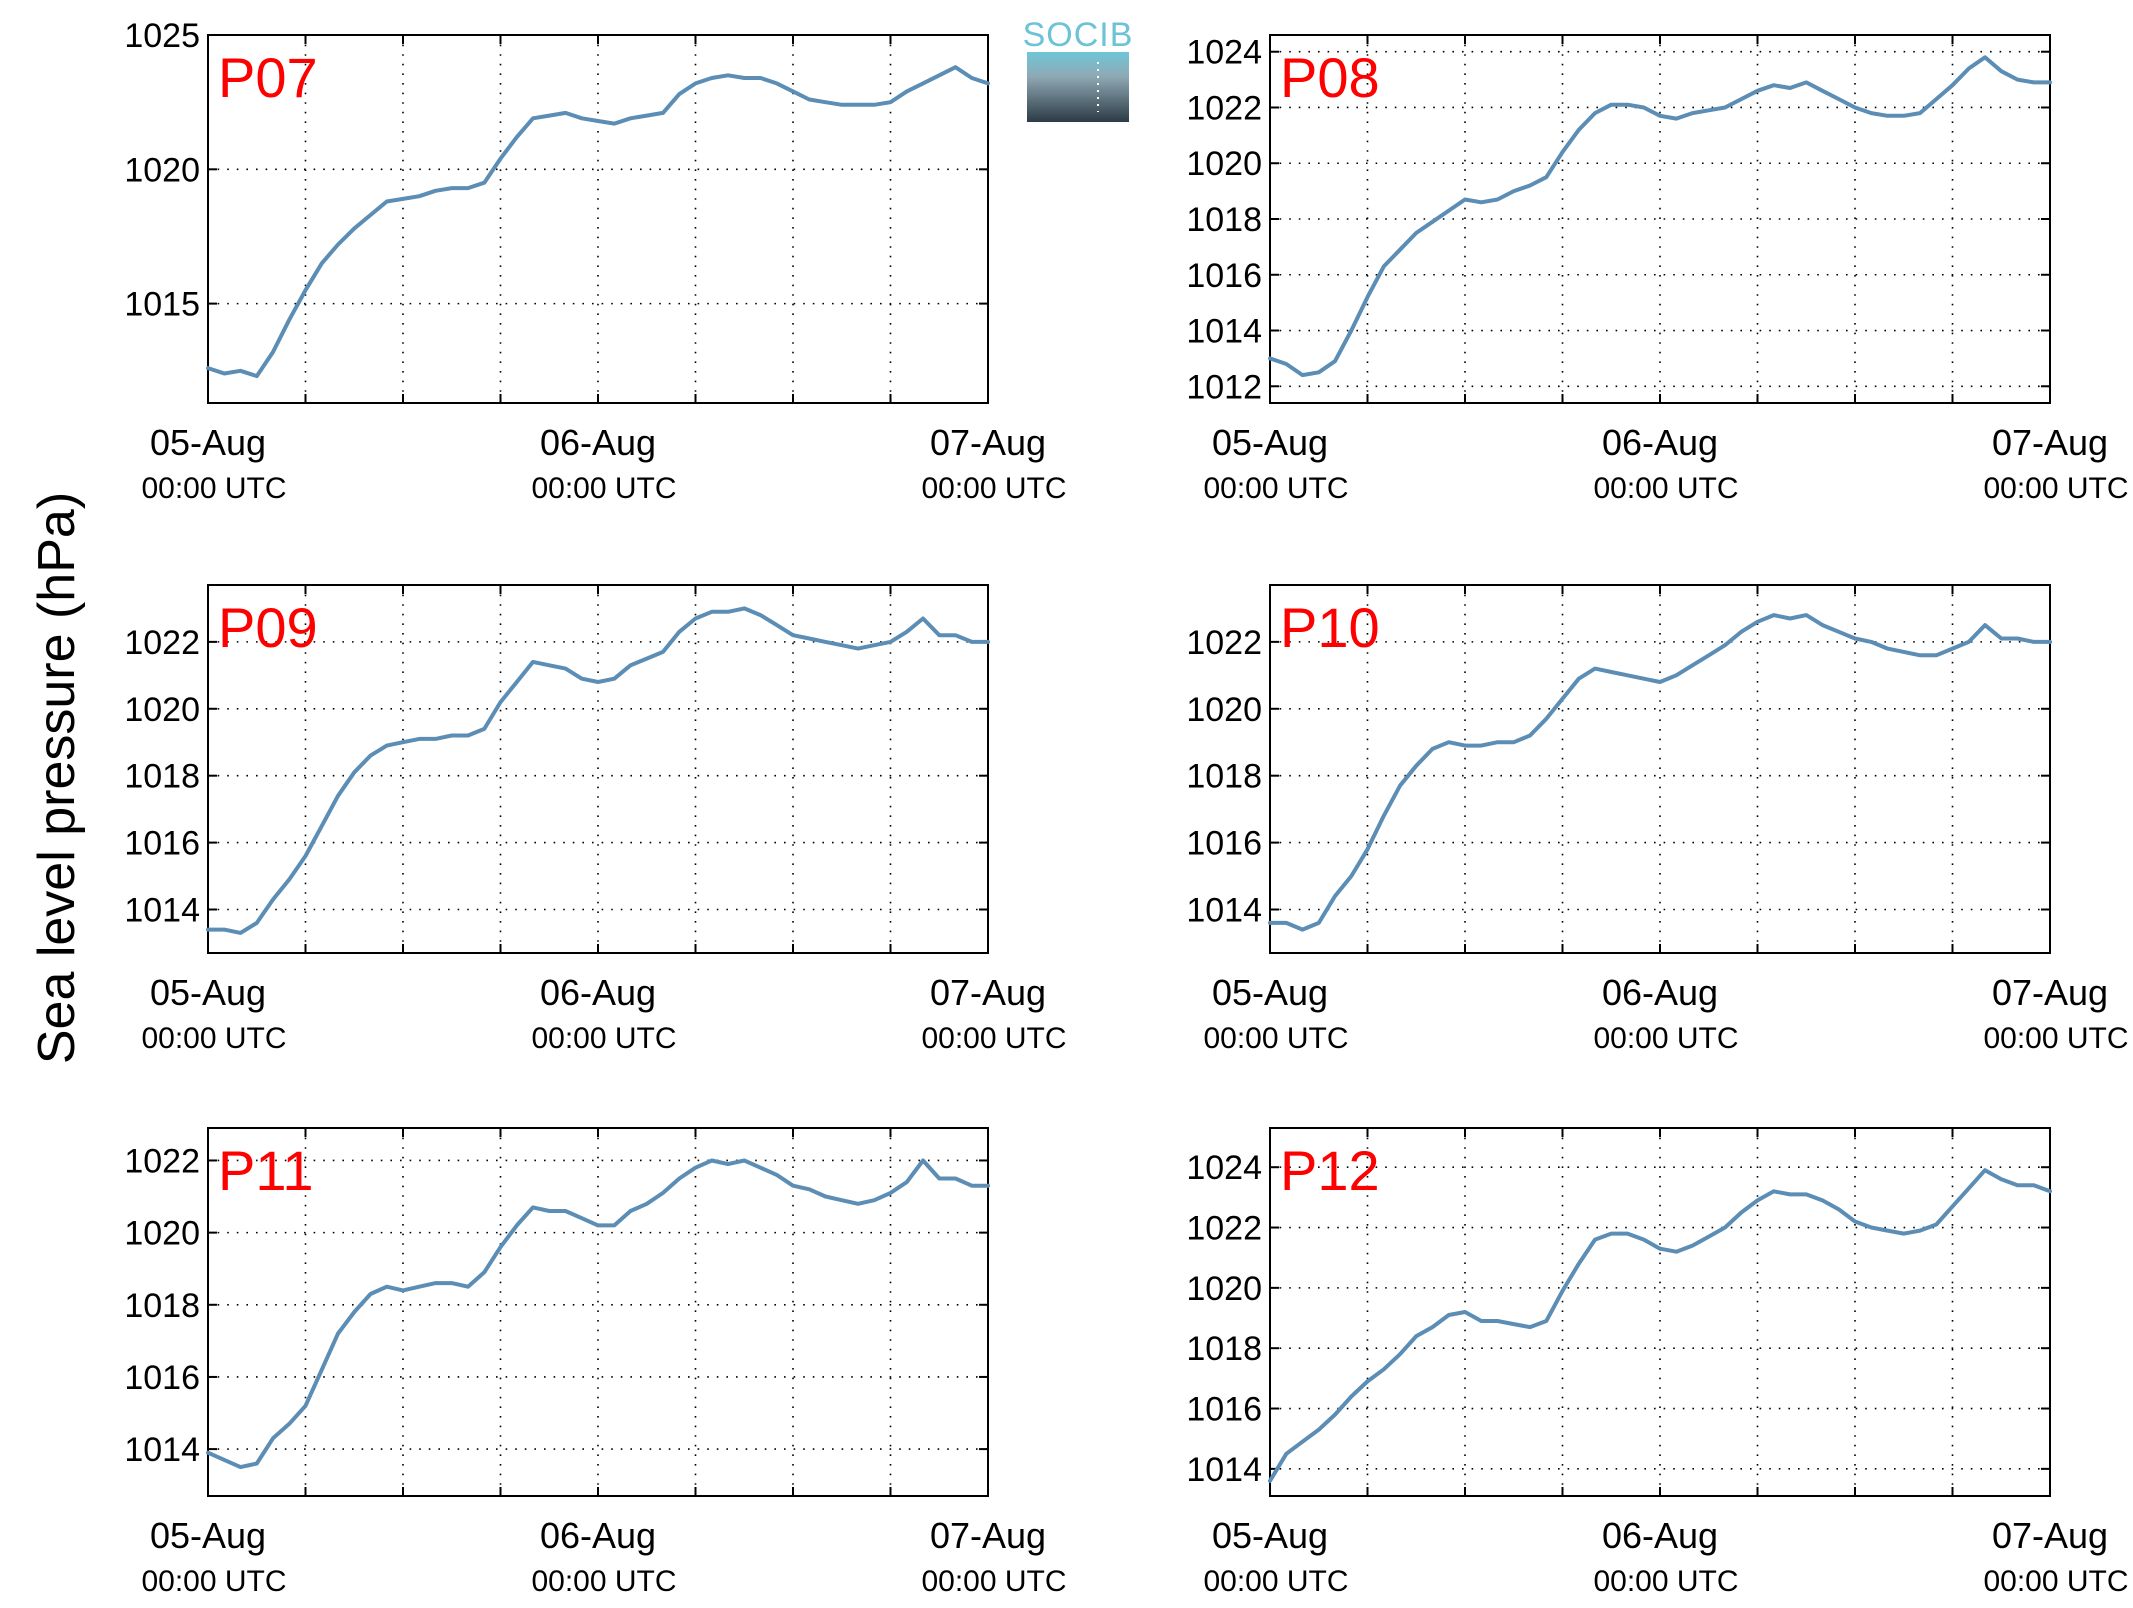 The width and height of the screenshot is (2133, 1608). Describe the element at coordinates (1330, 627) in the screenshot. I see `panel-label: P10` at that location.